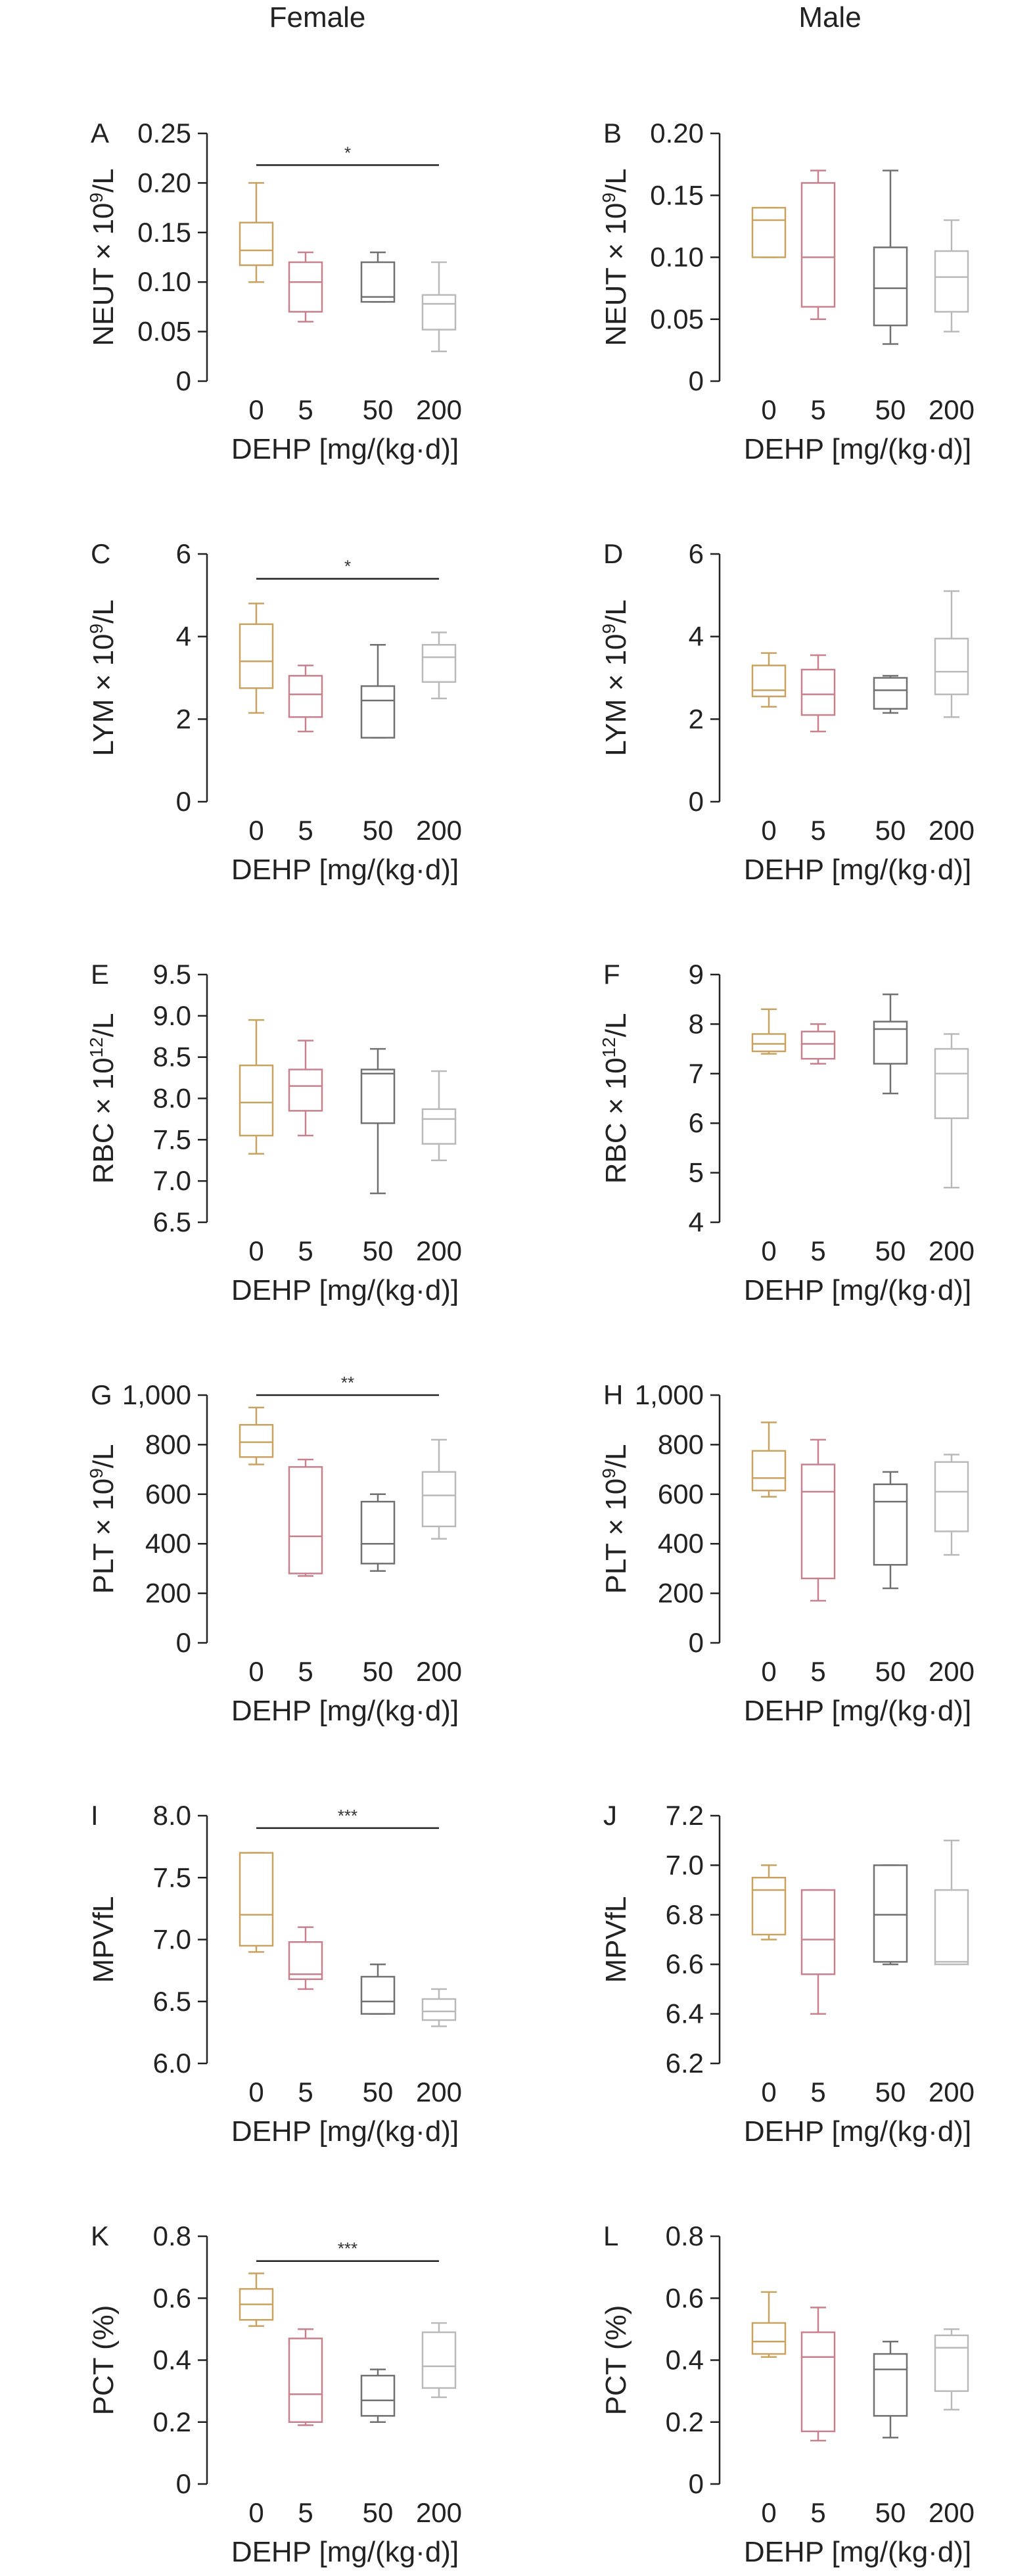 Image resolution: width=1035 pixels, height=2576 pixels. Describe the element at coordinates (101, 1394) in the screenshot. I see `panel-letter: G` at that location.